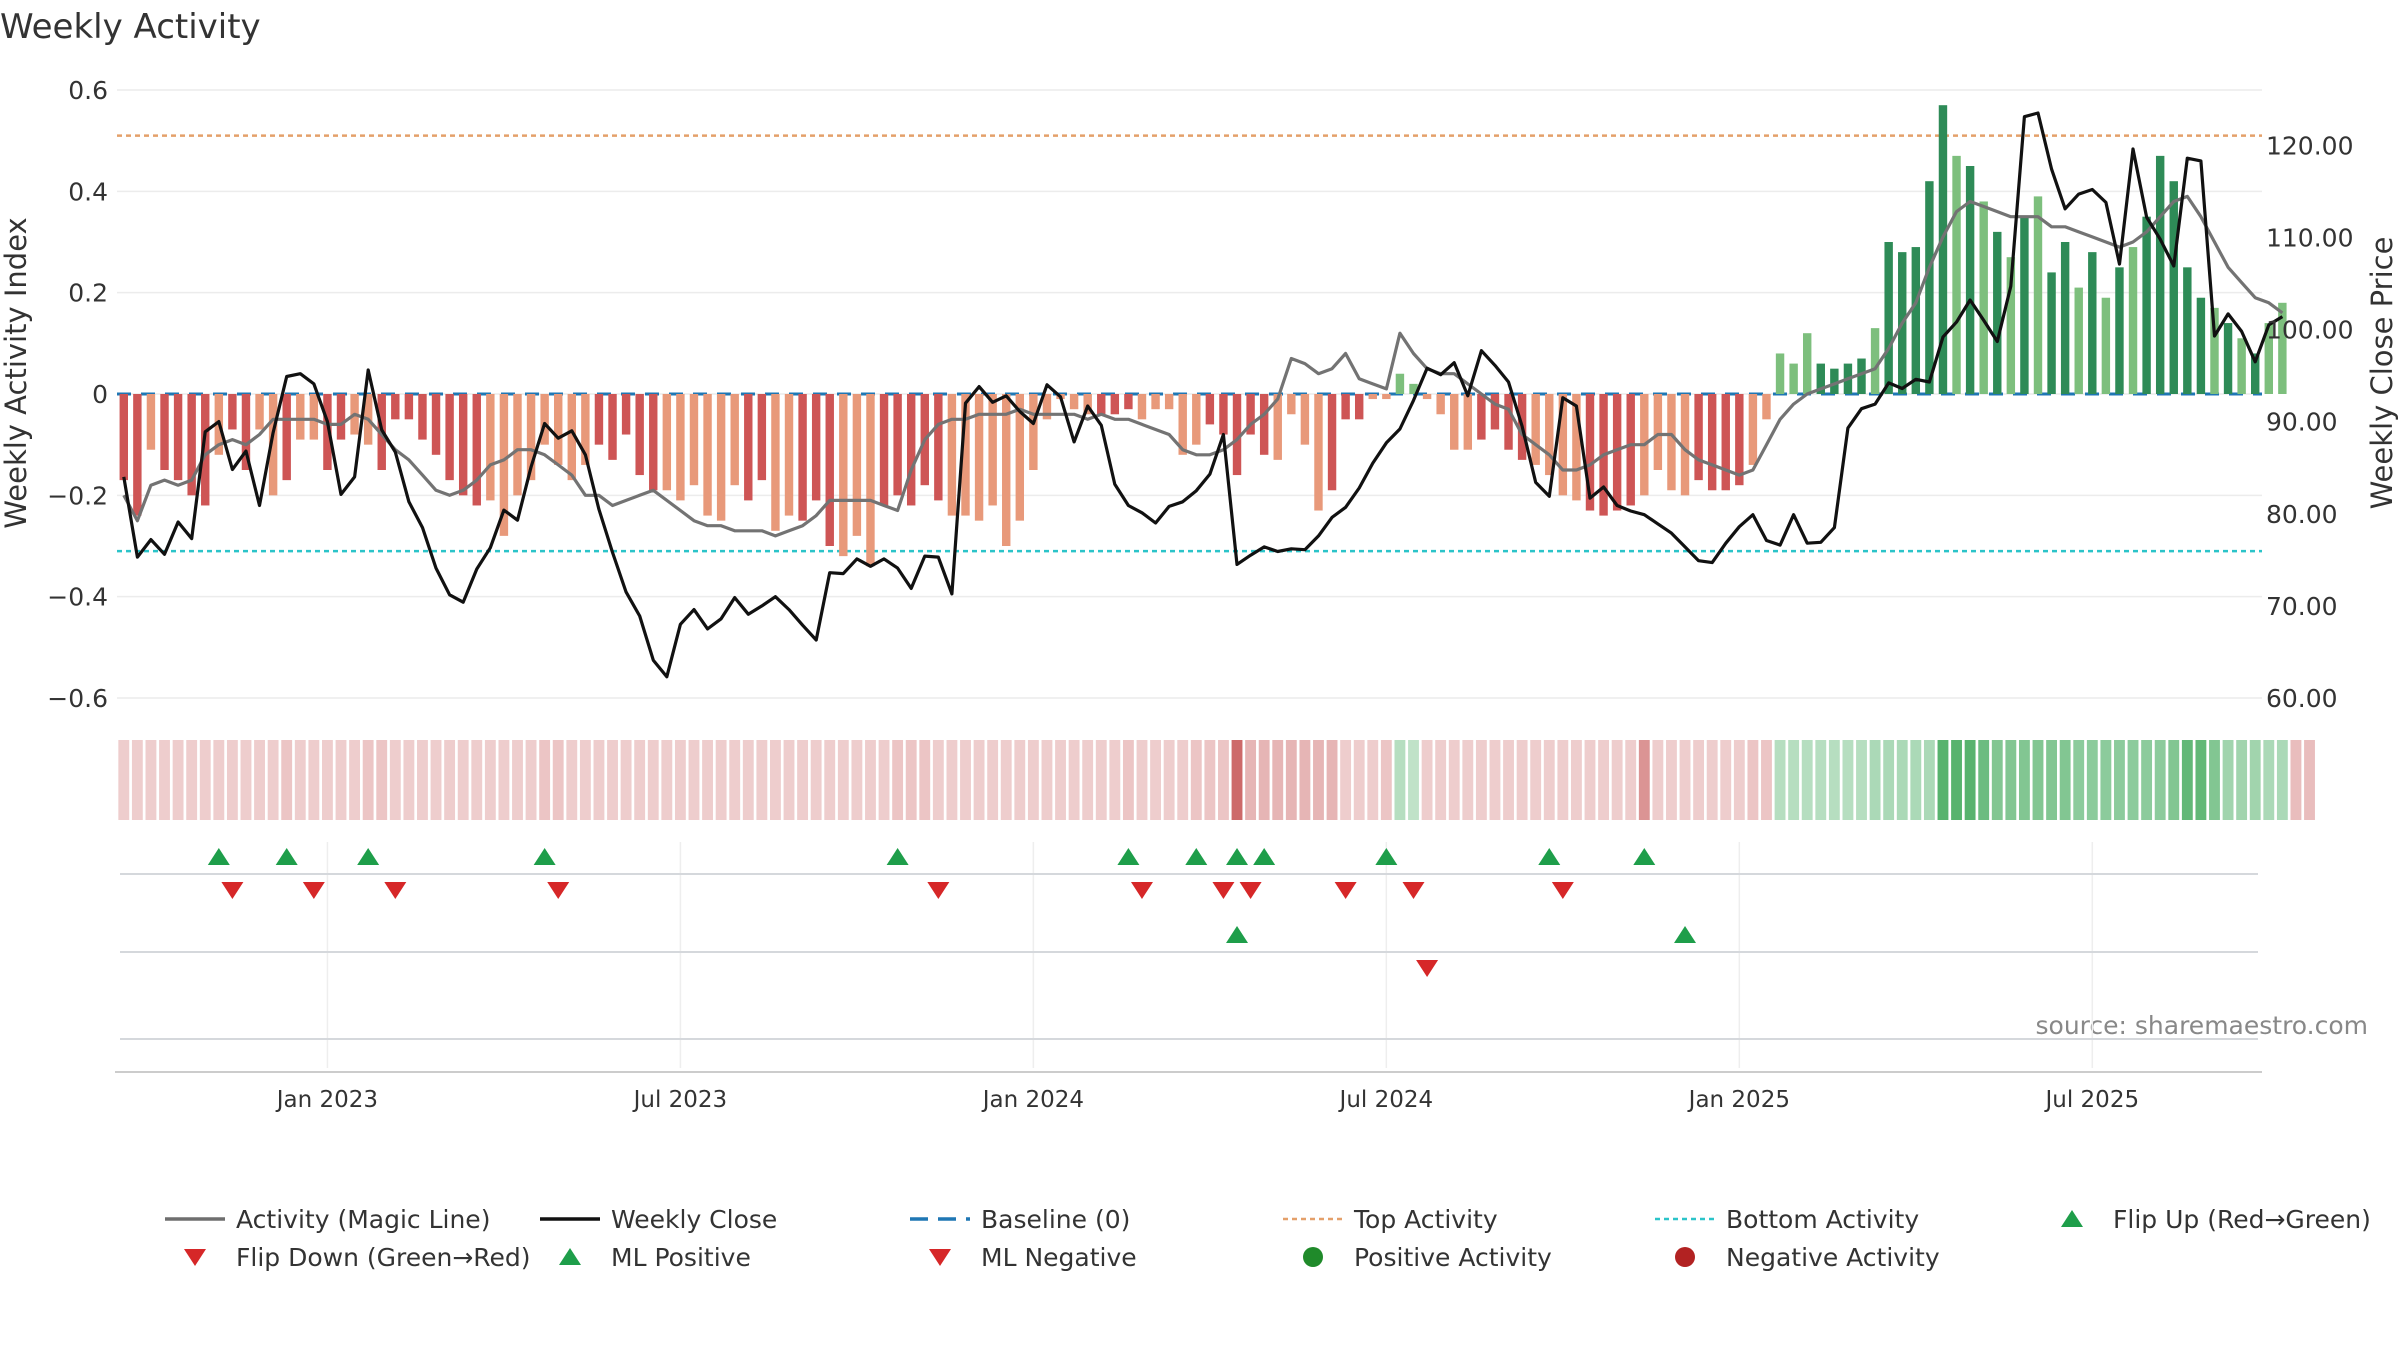 This screenshot has width=2400, height=1350. What do you see at coordinates (77, 597) in the screenshot?
I see `y-left-tick-label: −0.4` at bounding box center [77, 597].